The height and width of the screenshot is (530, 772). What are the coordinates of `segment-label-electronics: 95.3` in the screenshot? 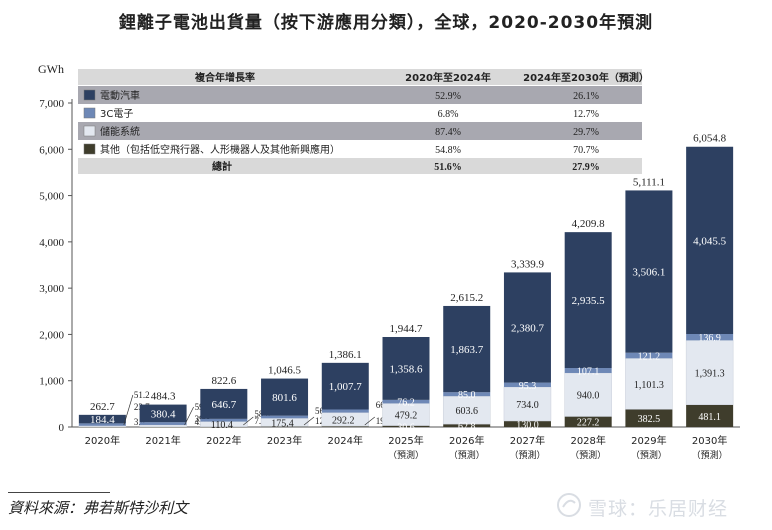 It's located at (528, 386).